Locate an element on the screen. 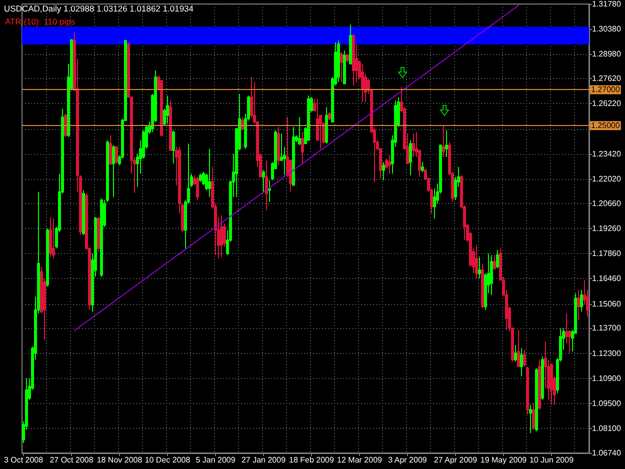 This screenshot has height=469, width=625. y-tick-label: 1.23420 is located at coordinates (607, 153).